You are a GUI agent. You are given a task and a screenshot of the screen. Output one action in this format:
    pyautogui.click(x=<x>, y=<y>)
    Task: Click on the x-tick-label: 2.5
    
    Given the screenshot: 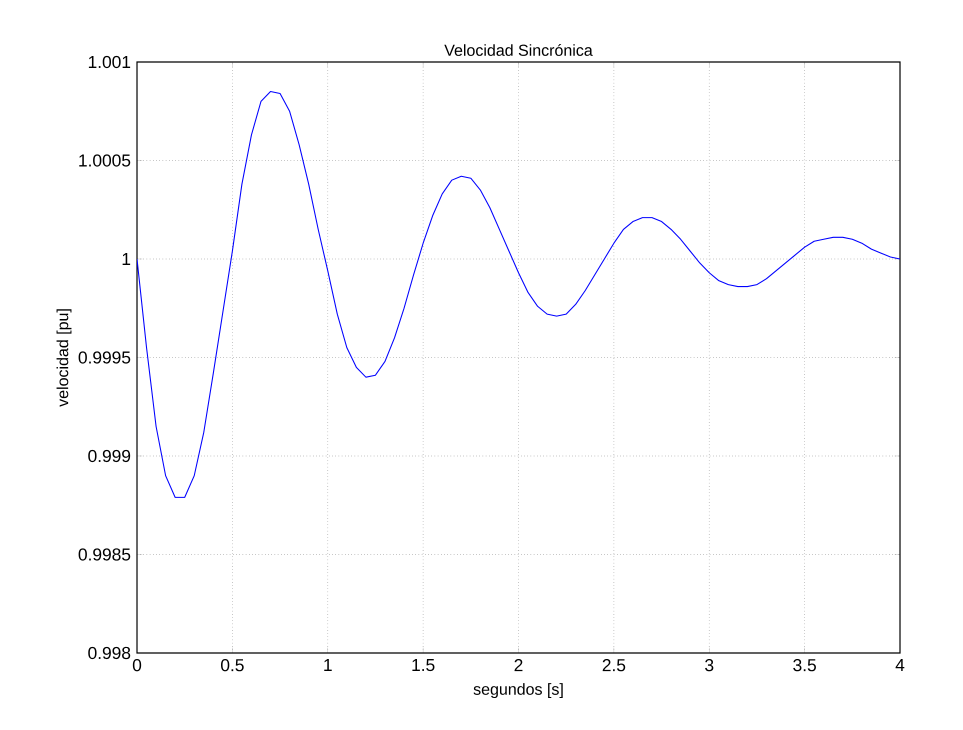 What is the action you would take?
    pyautogui.click(x=614, y=665)
    